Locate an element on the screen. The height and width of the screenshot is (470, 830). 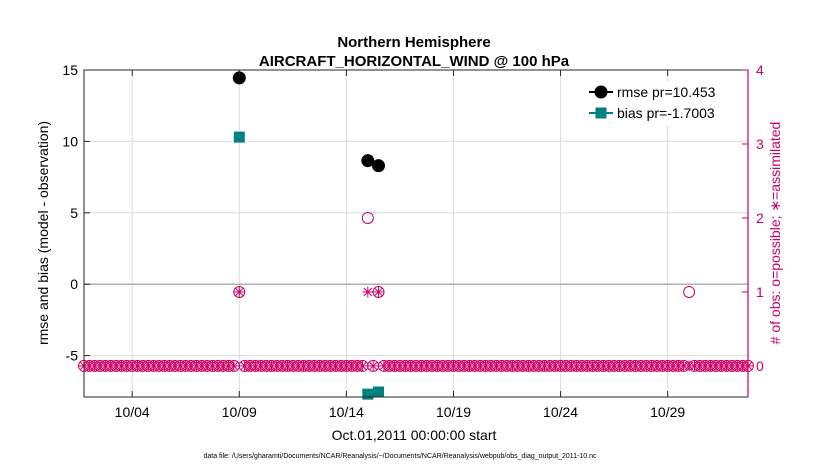
y-axis-label: rmse and bias (model - observation) is located at coordinates (43, 233).